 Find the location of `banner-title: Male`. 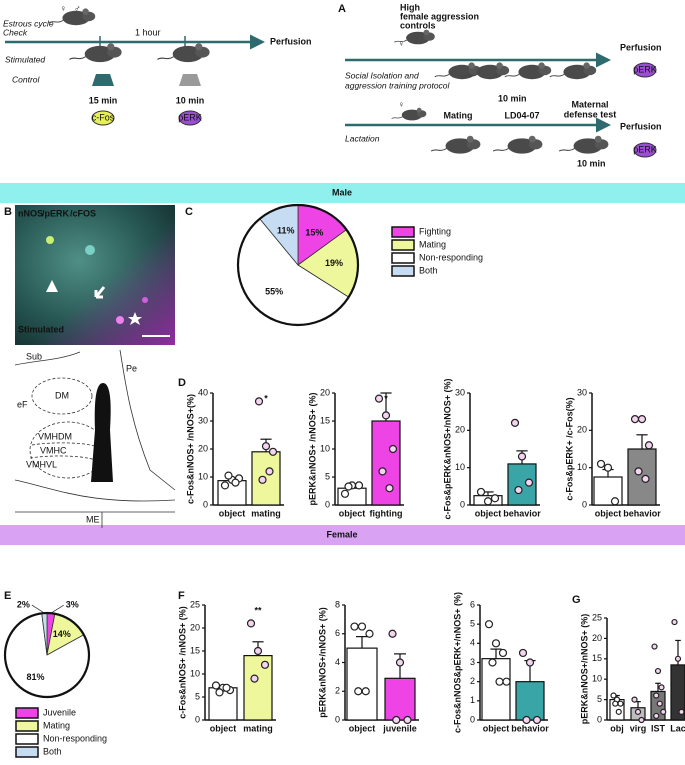

banner-title: Male is located at coordinates (342, 192).